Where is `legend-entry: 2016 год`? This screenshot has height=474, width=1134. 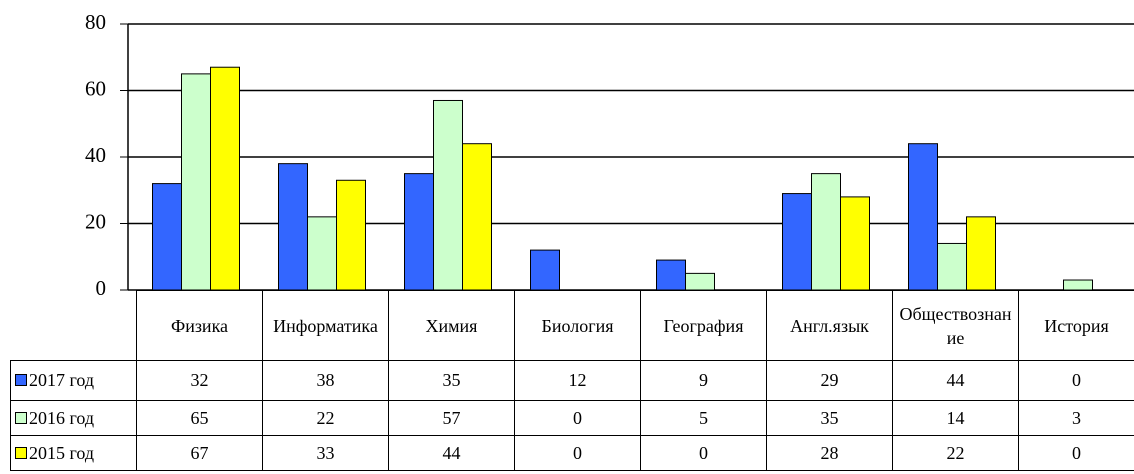
legend-entry: 2016 год is located at coordinates (73, 418).